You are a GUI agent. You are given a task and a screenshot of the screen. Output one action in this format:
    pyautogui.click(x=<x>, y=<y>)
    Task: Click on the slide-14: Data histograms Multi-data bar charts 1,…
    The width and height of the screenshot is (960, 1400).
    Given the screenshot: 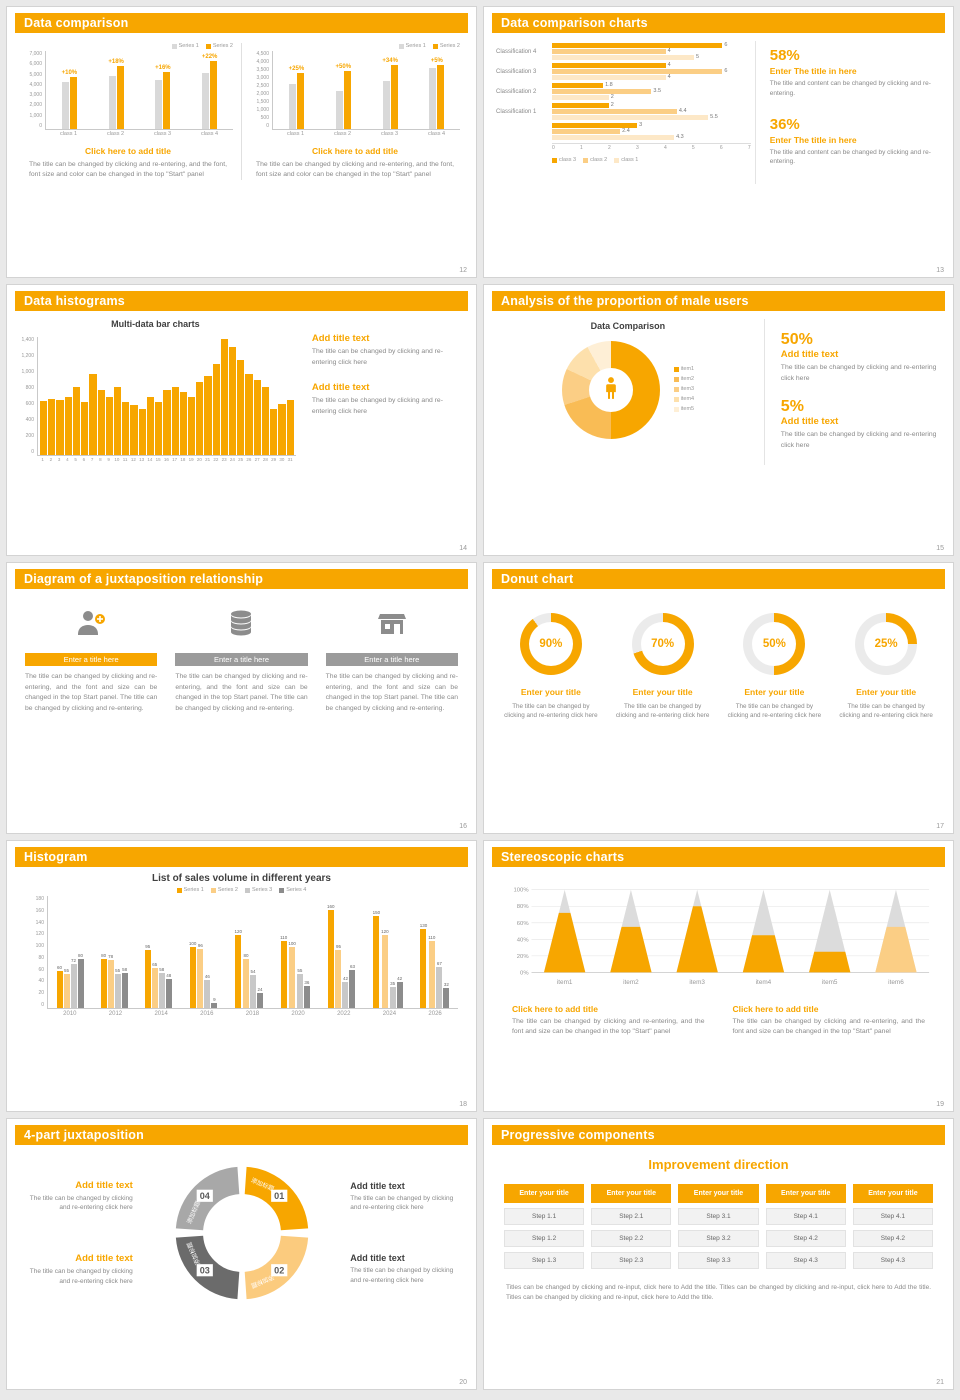 What is the action you would take?
    pyautogui.click(x=241, y=420)
    